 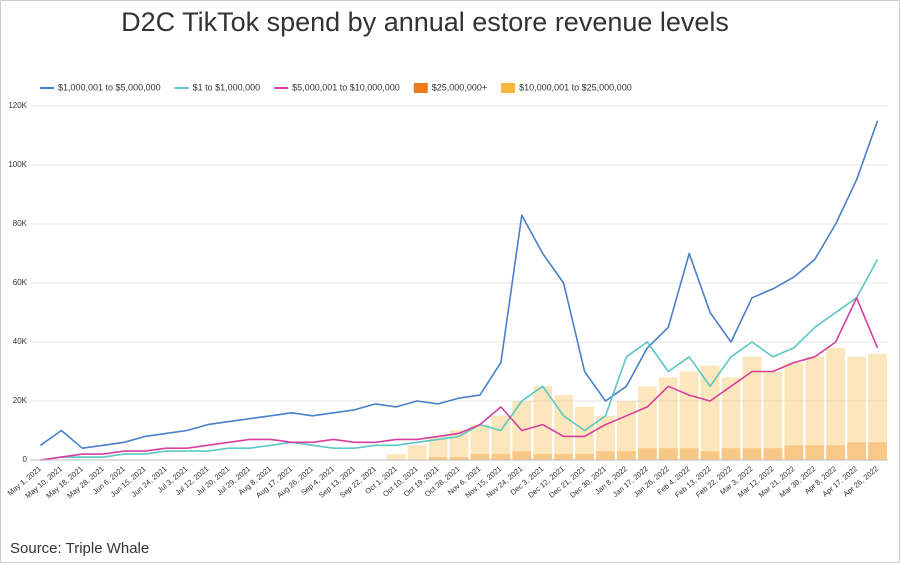 What do you see at coordinates (17, 105) in the screenshot?
I see `y-tick-label: 120K` at bounding box center [17, 105].